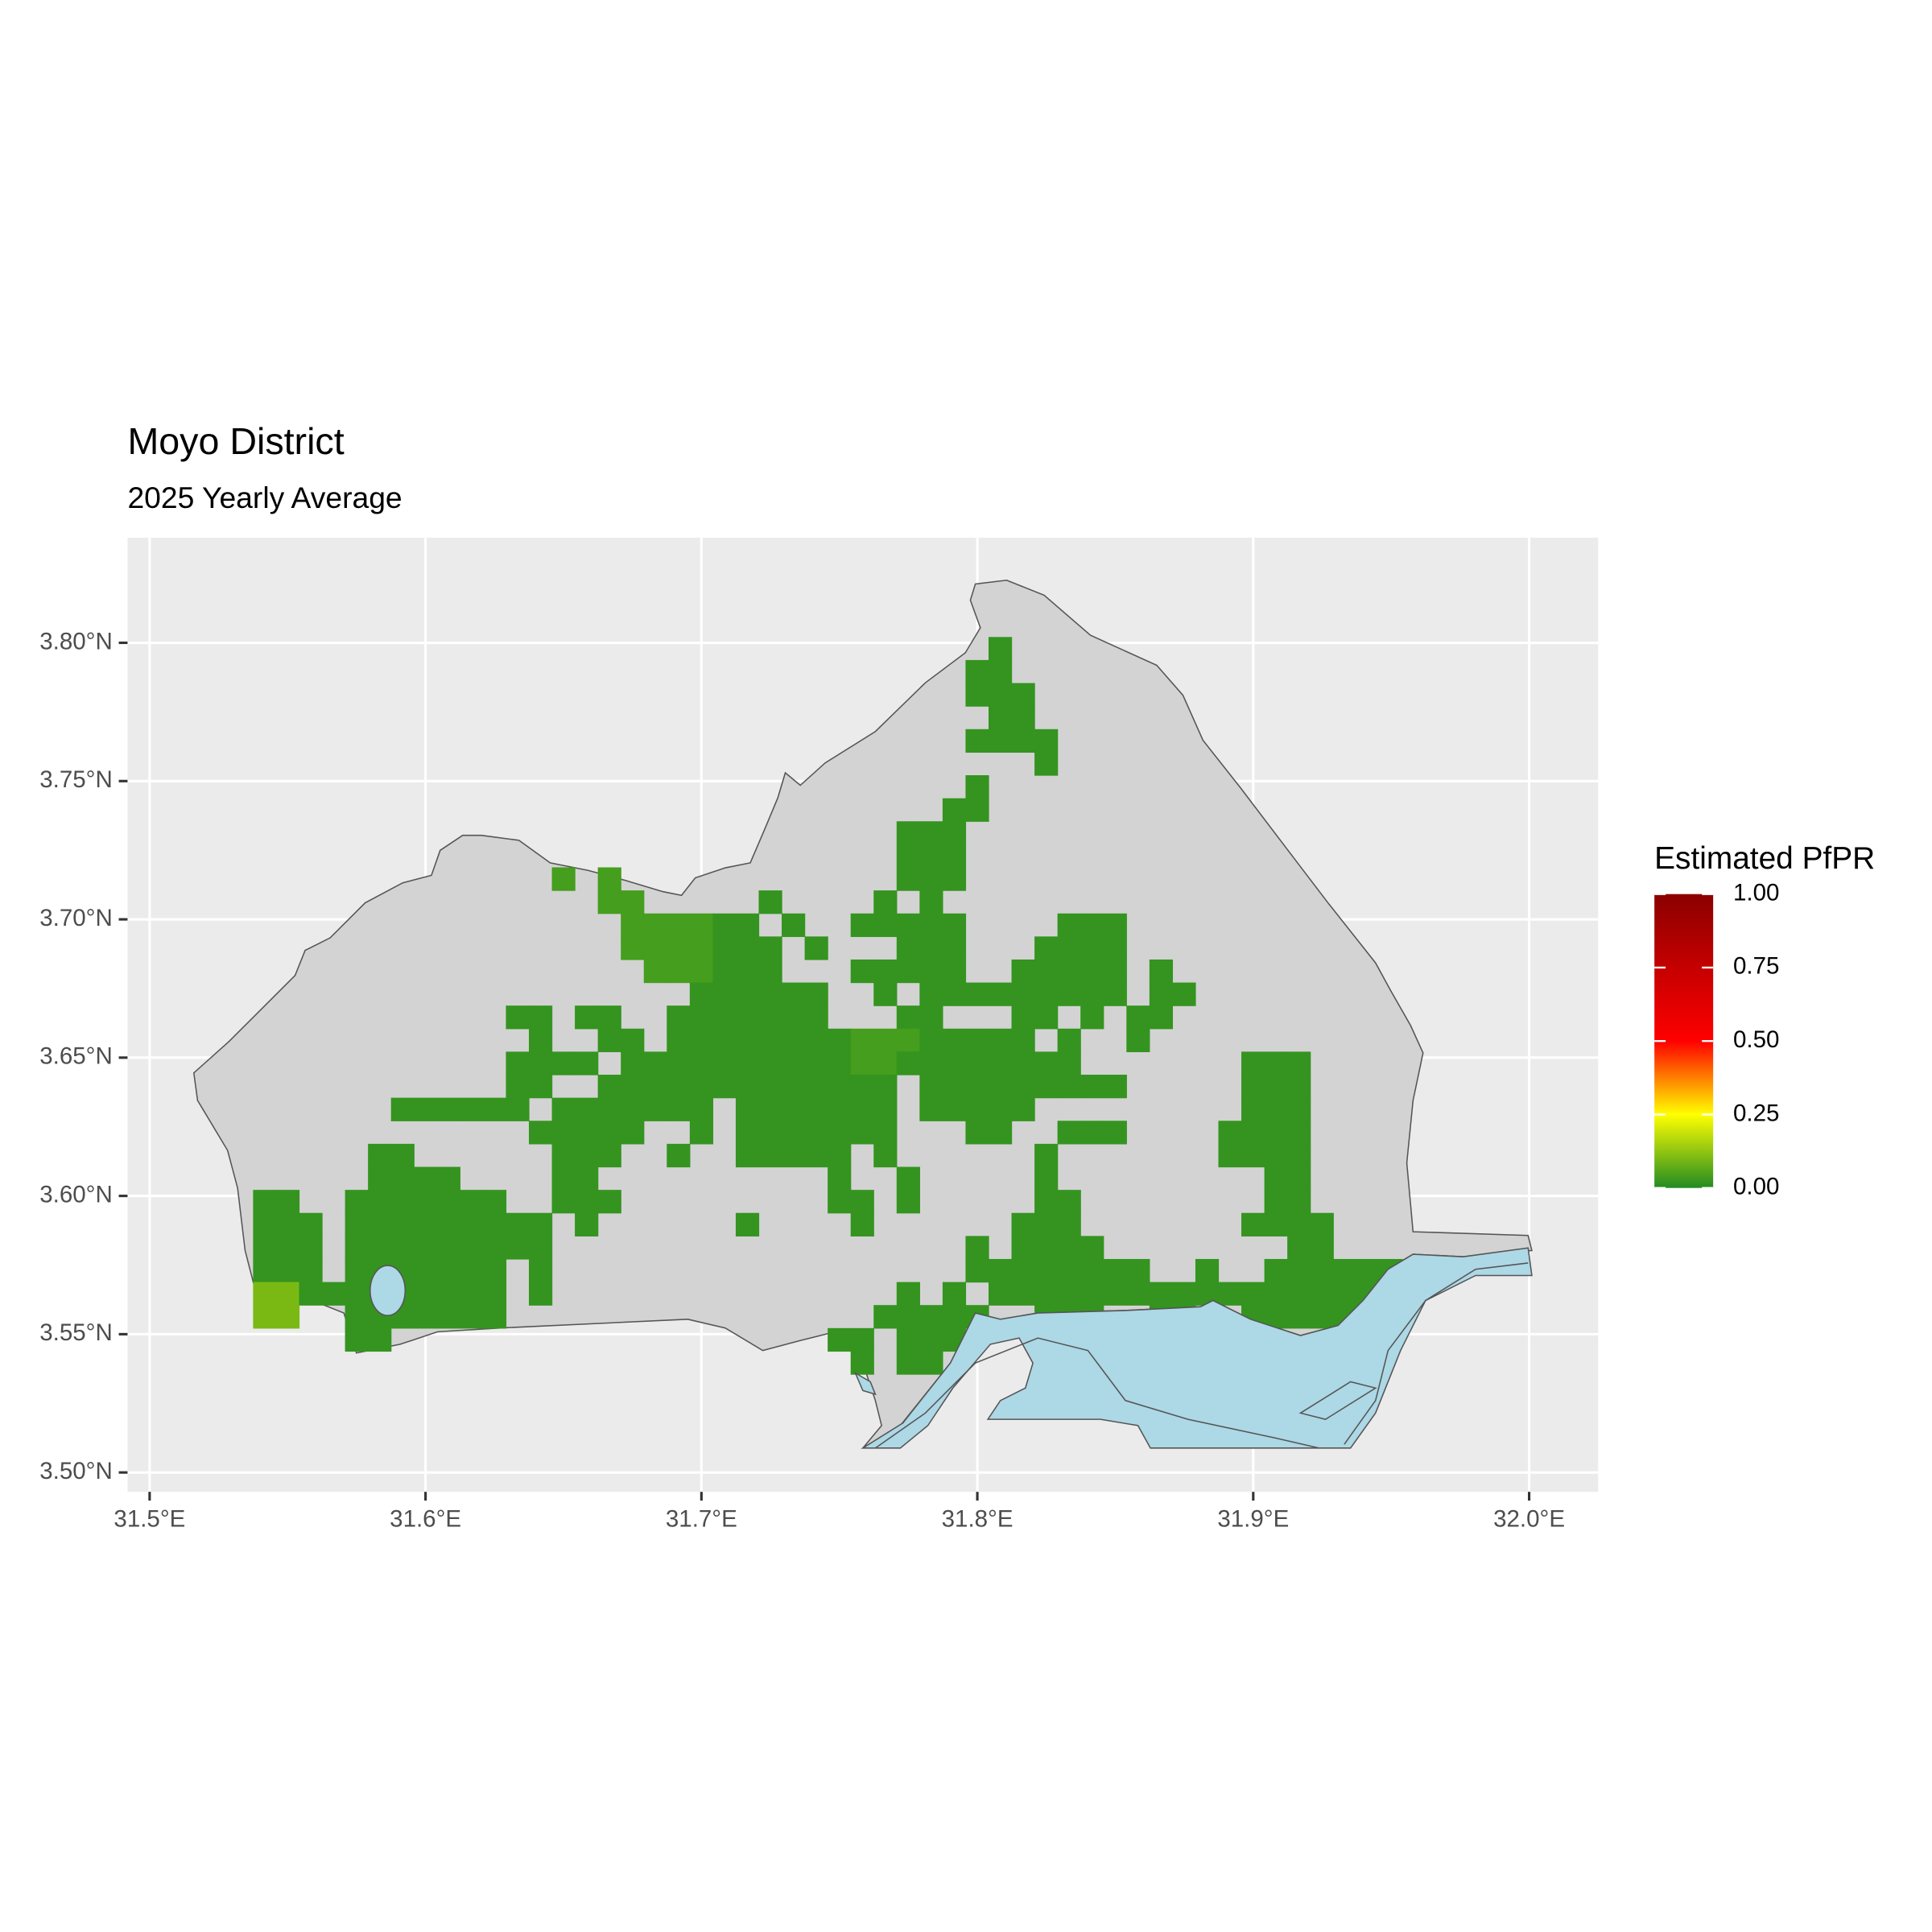 This screenshot has height=1932, width=1932. I want to click on y-tick-label: 3.50°N, so click(76, 1471).